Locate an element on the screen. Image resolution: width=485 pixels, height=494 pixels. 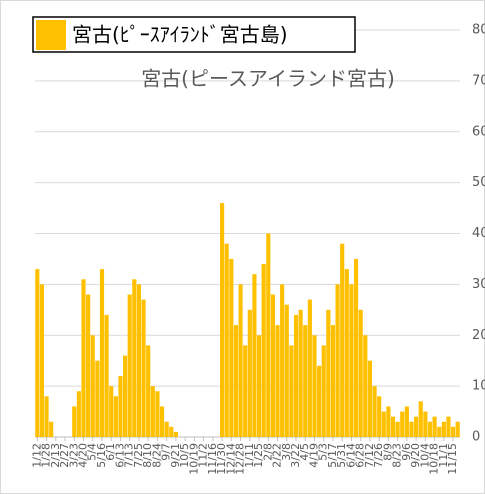
y-tick-label: 80 is located at coordinates (478, 30).